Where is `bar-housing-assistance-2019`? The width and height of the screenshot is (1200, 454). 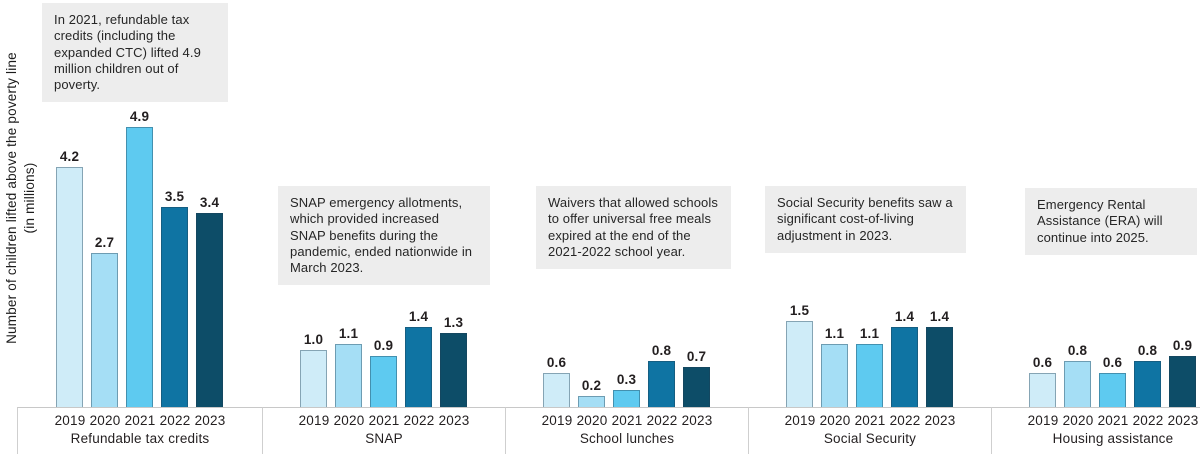 bar-housing-assistance-2019 is located at coordinates (1042, 390).